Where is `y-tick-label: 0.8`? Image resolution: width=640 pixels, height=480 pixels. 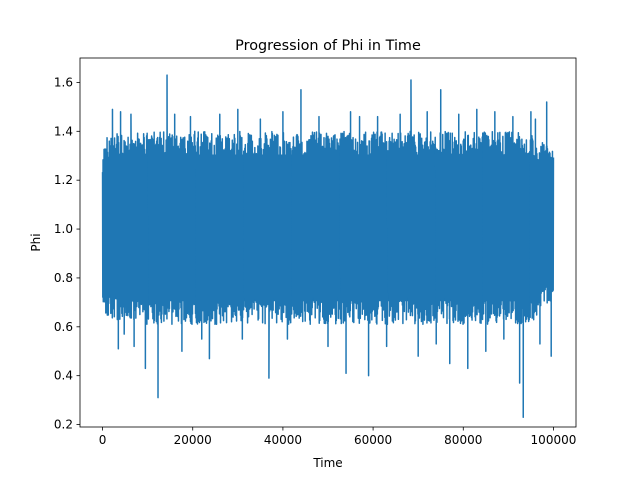
y-tick-label: 0.8 is located at coordinates (63, 278).